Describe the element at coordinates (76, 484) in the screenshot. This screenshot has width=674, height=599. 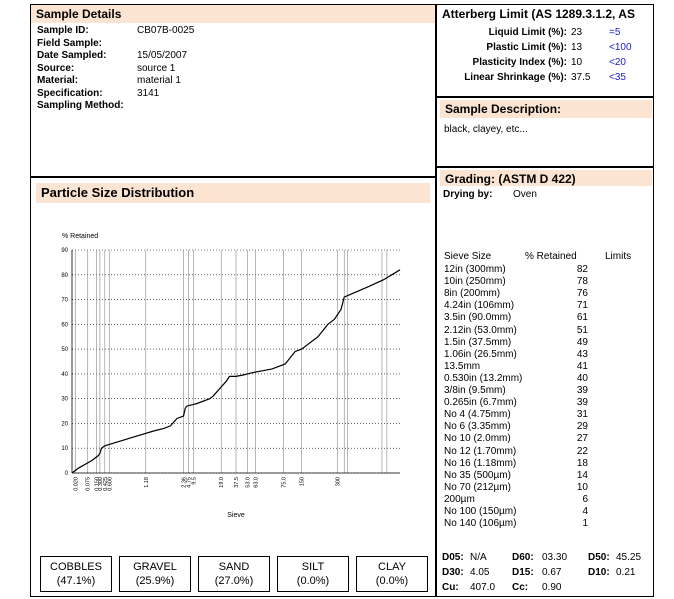
I see `x-tick-label: 0.020` at that location.